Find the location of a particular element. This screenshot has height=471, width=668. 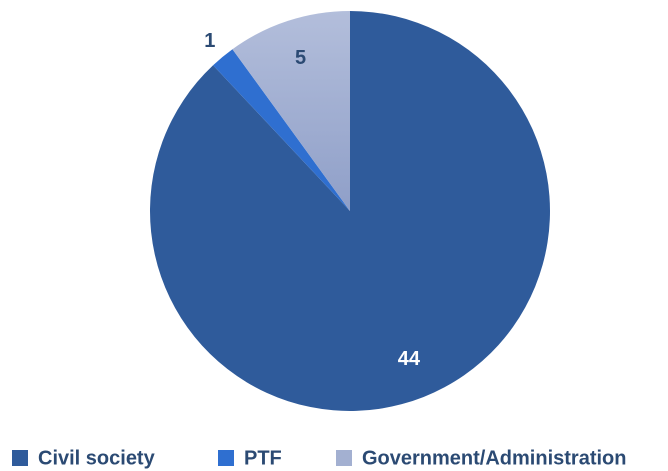

legend-label: Government/Administration is located at coordinates (494, 458).